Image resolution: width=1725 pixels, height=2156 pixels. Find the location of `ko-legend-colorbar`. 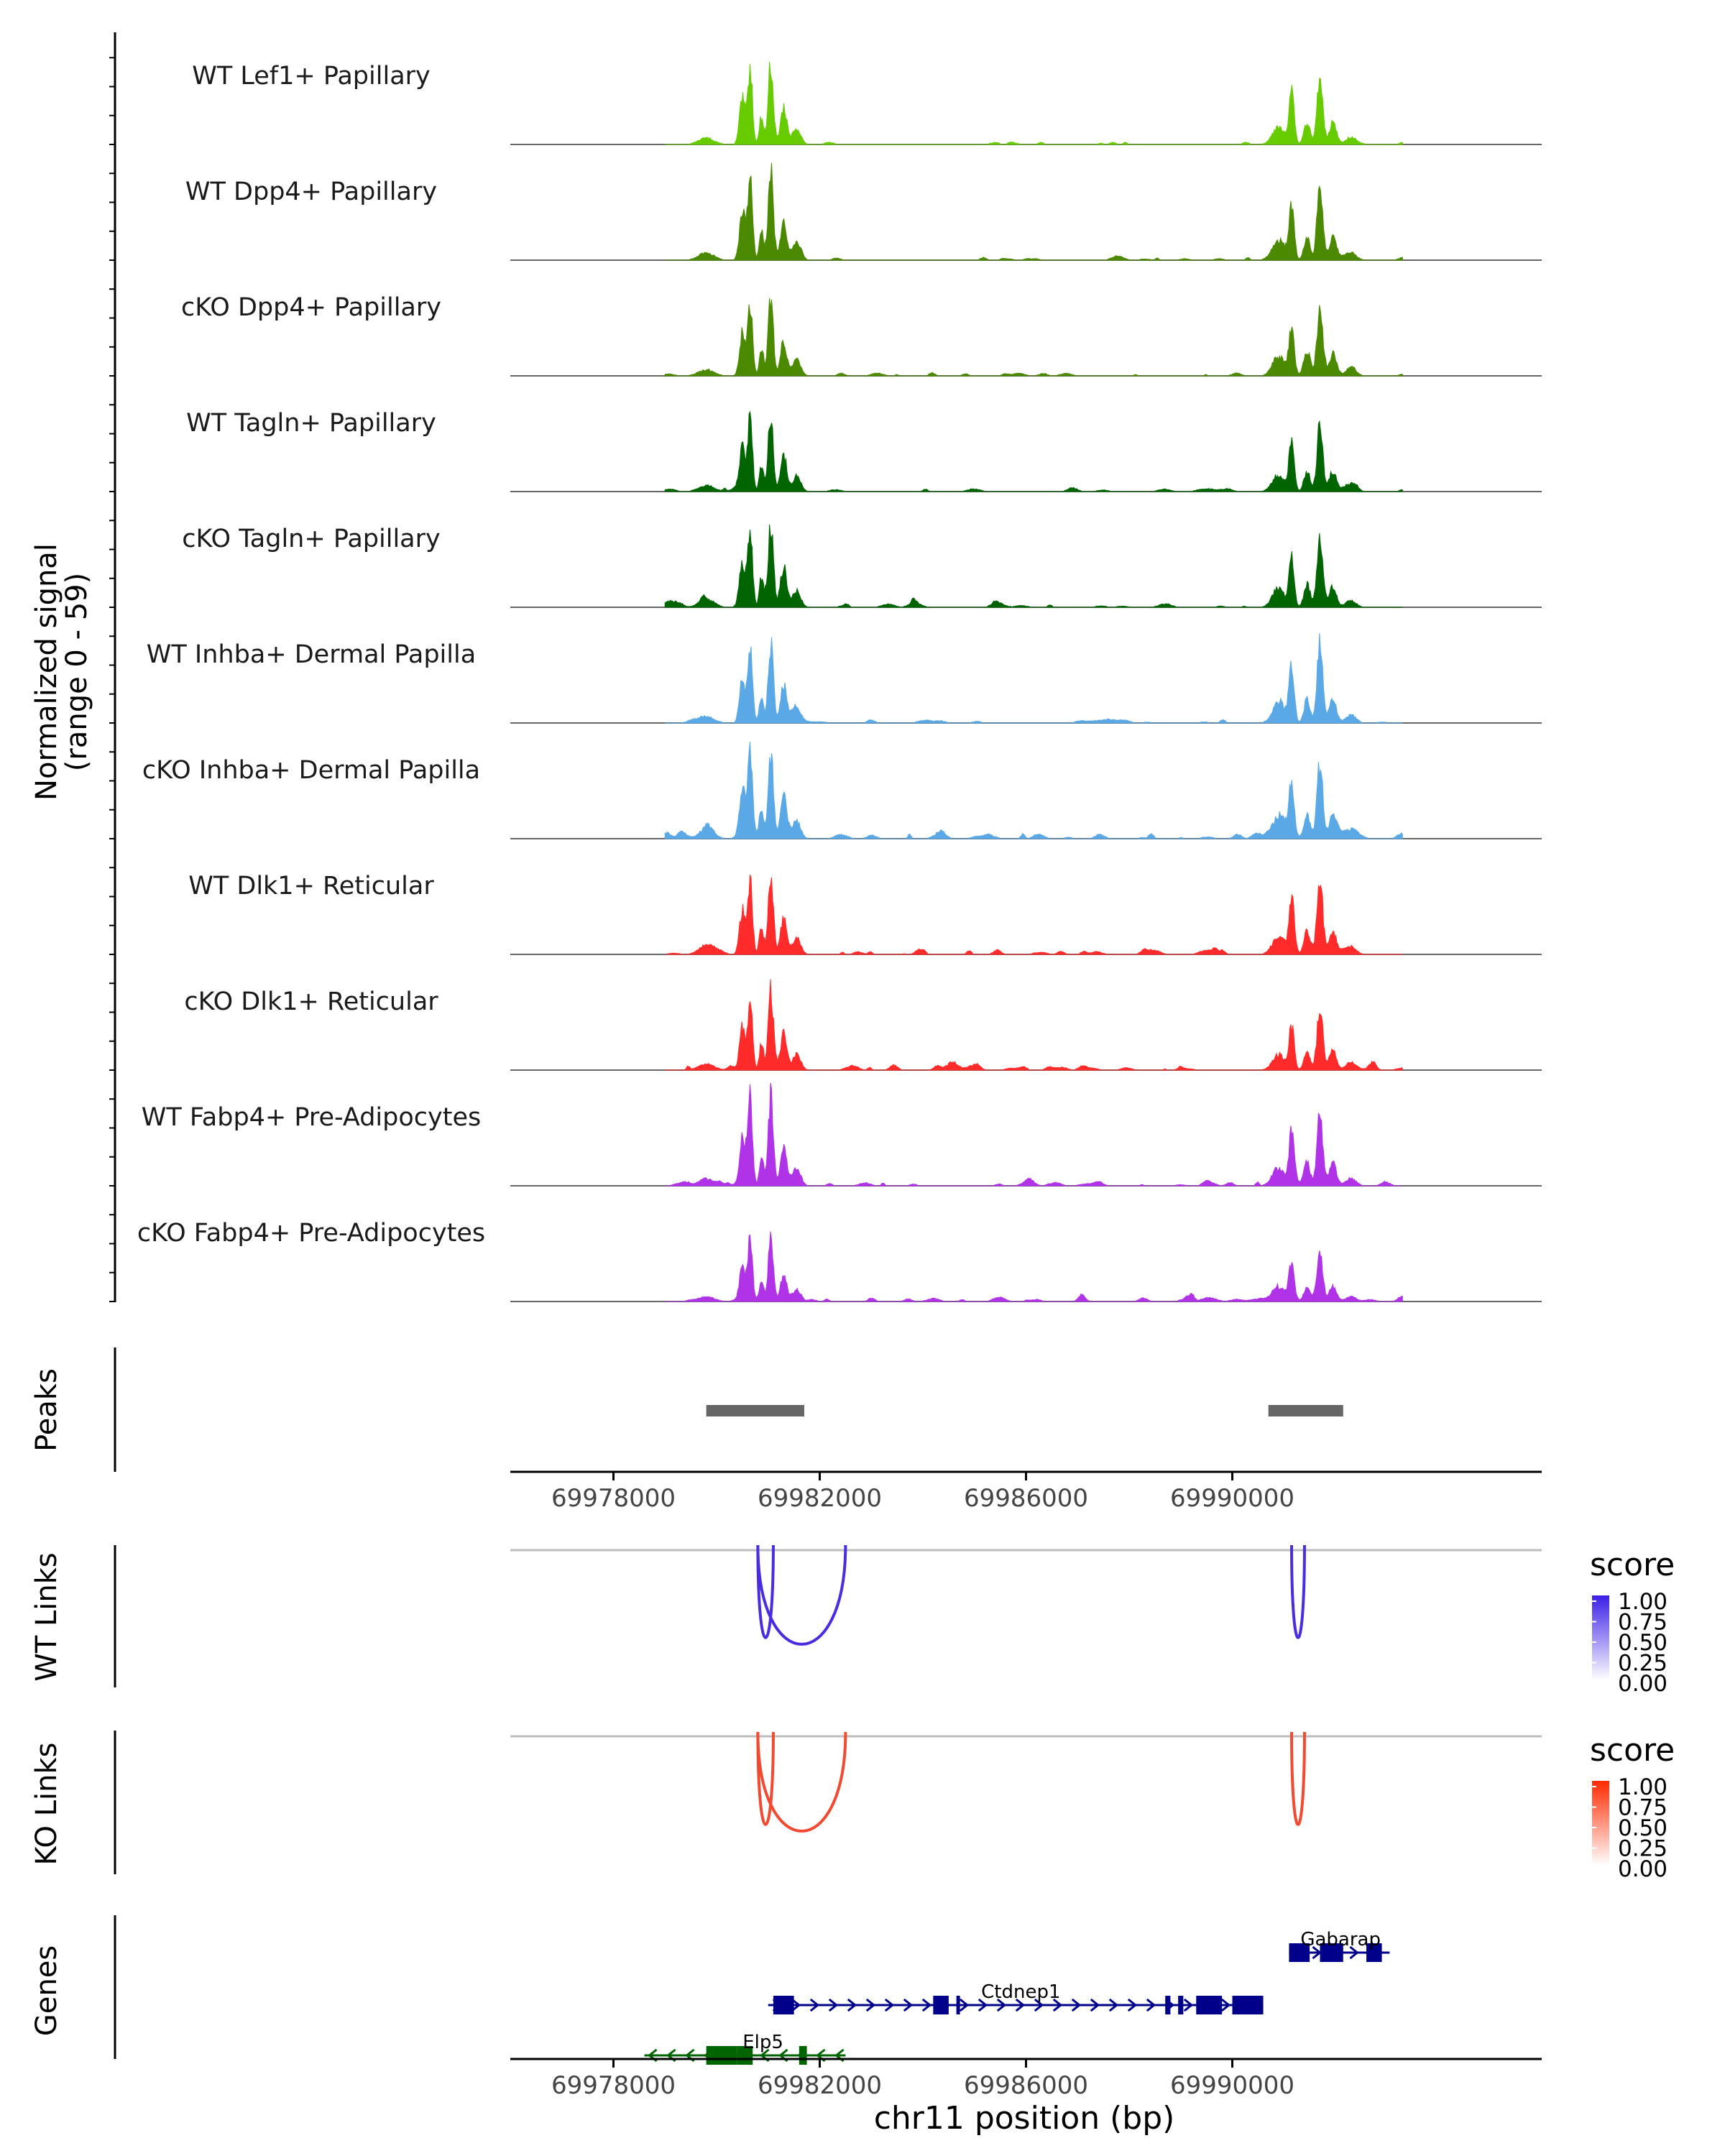

ko-legend-colorbar is located at coordinates (1600, 1824).